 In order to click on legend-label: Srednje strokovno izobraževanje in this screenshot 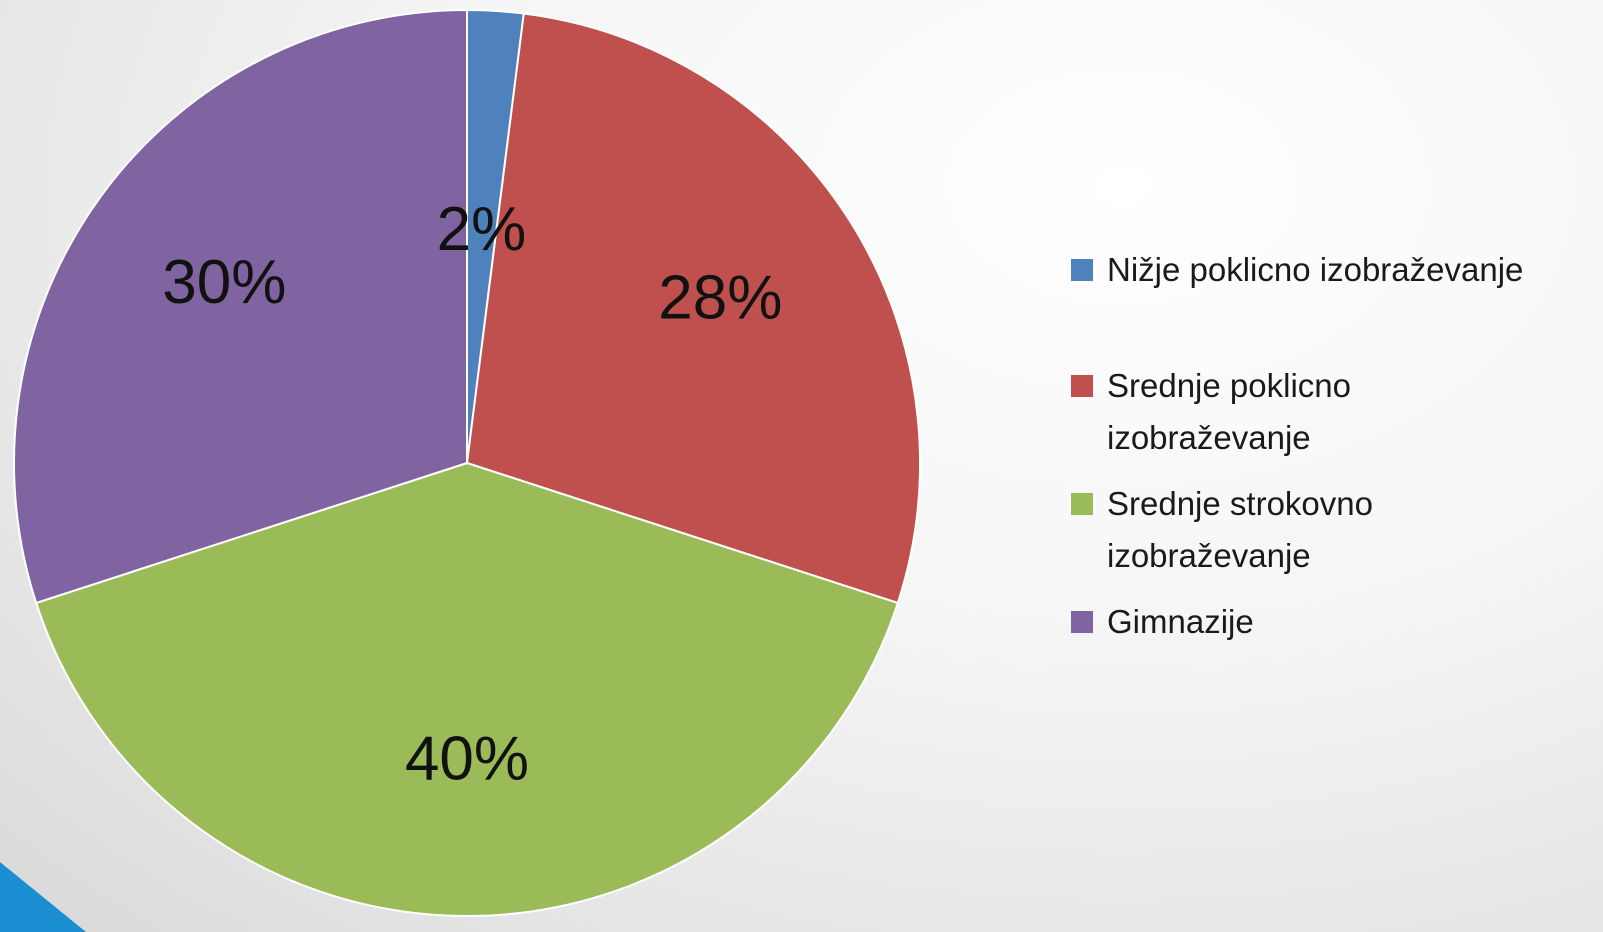, I will do `click(1240, 529)`.